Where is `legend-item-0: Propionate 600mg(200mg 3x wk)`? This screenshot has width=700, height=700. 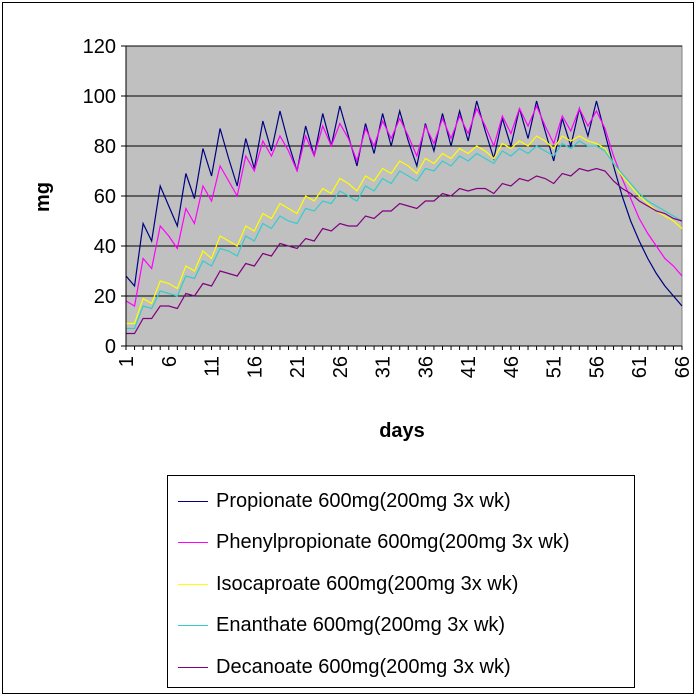 legend-item-0: Propionate 600mg(200mg 3x wk) is located at coordinates (339, 501).